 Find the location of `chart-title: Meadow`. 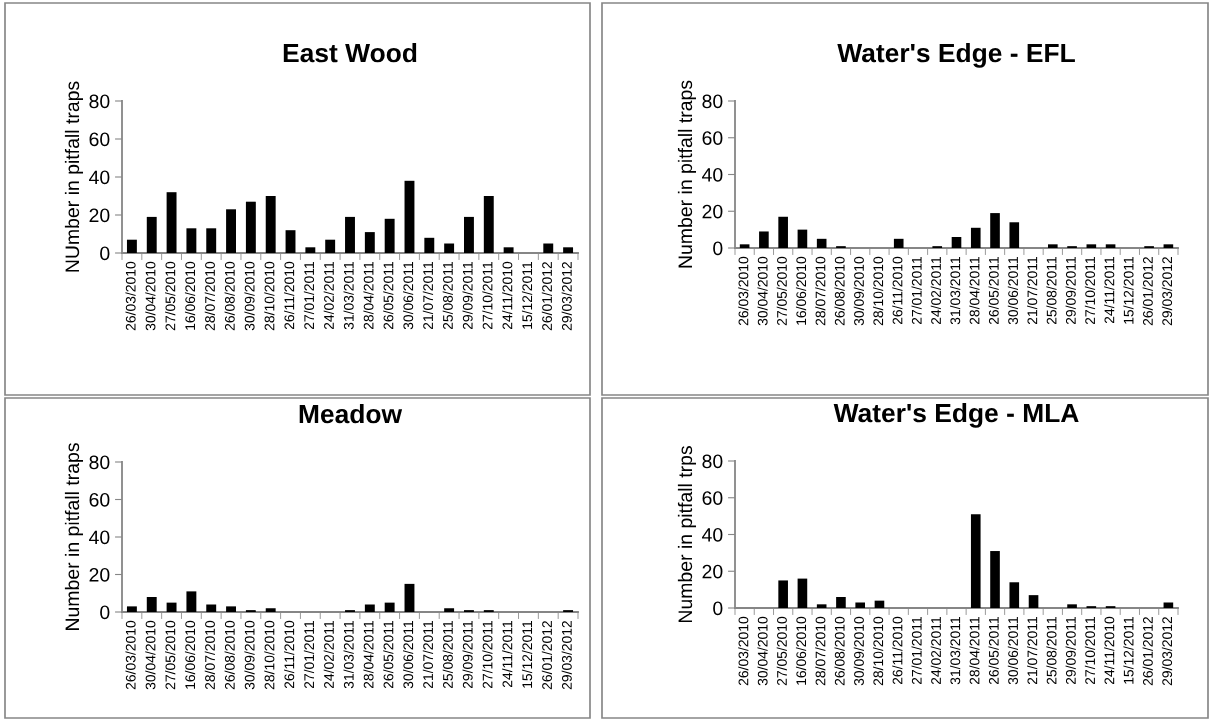

chart-title: Meadow is located at coordinates (351, 413).